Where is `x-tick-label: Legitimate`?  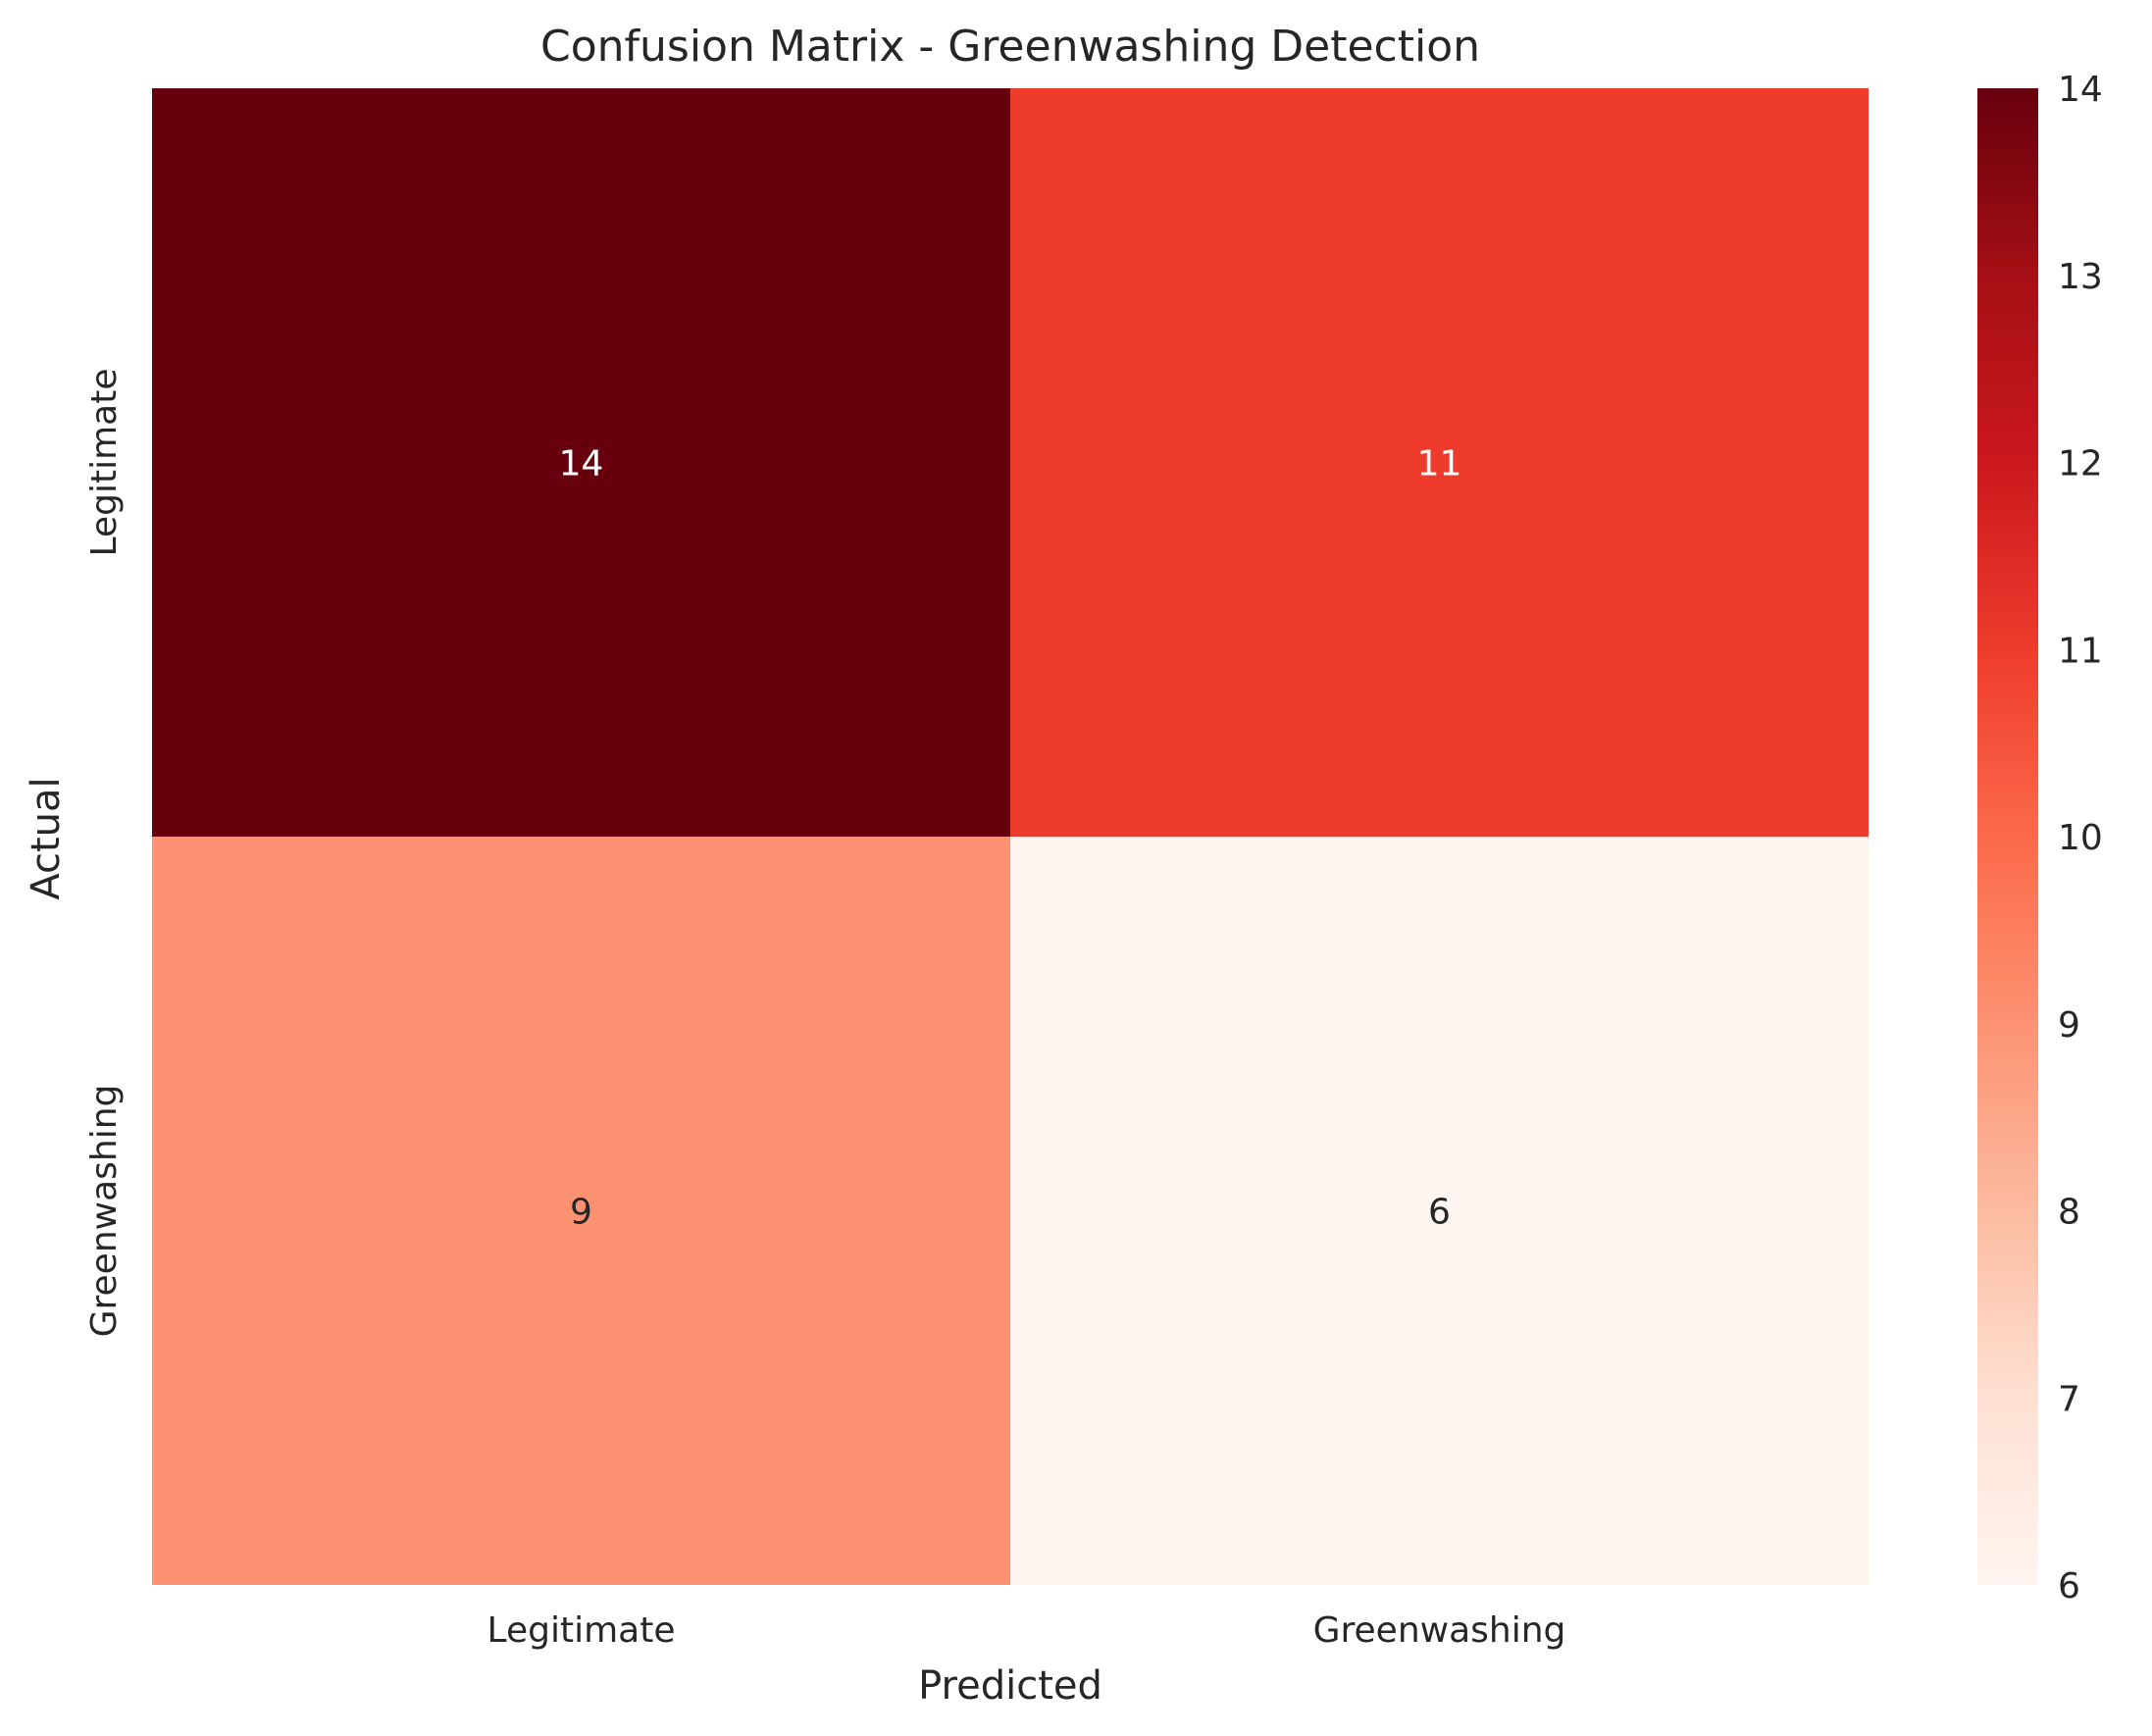
x-tick-label: Legitimate is located at coordinates (581, 1631).